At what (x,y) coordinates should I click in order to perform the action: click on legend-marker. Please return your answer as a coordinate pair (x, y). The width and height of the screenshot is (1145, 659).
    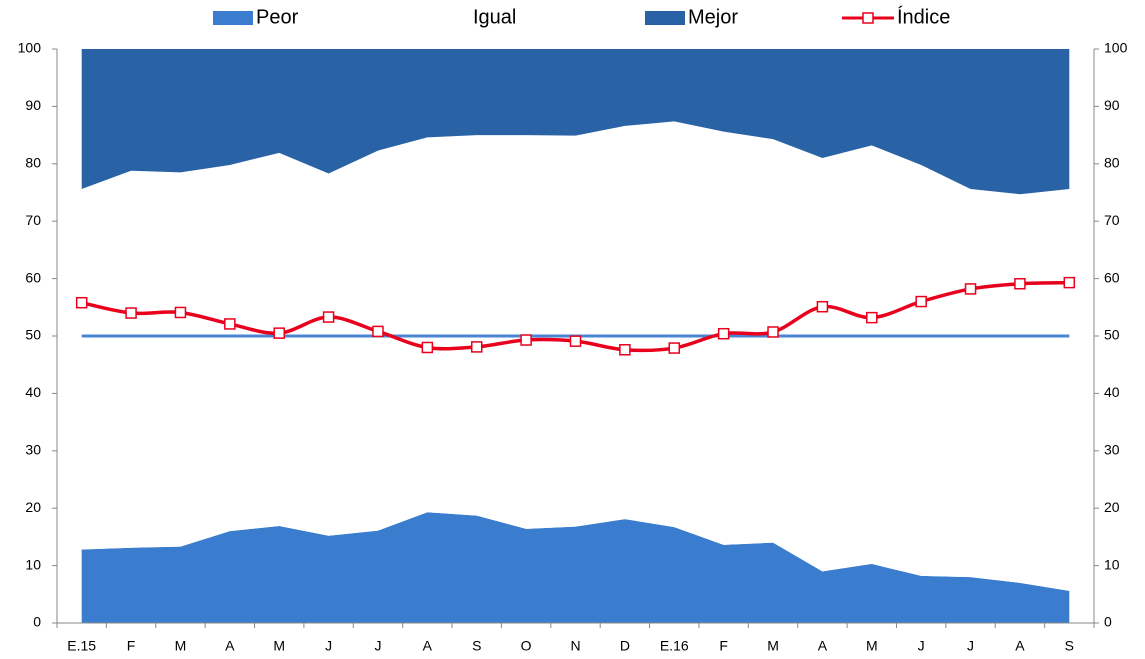
    Looking at the image, I should click on (868, 18).